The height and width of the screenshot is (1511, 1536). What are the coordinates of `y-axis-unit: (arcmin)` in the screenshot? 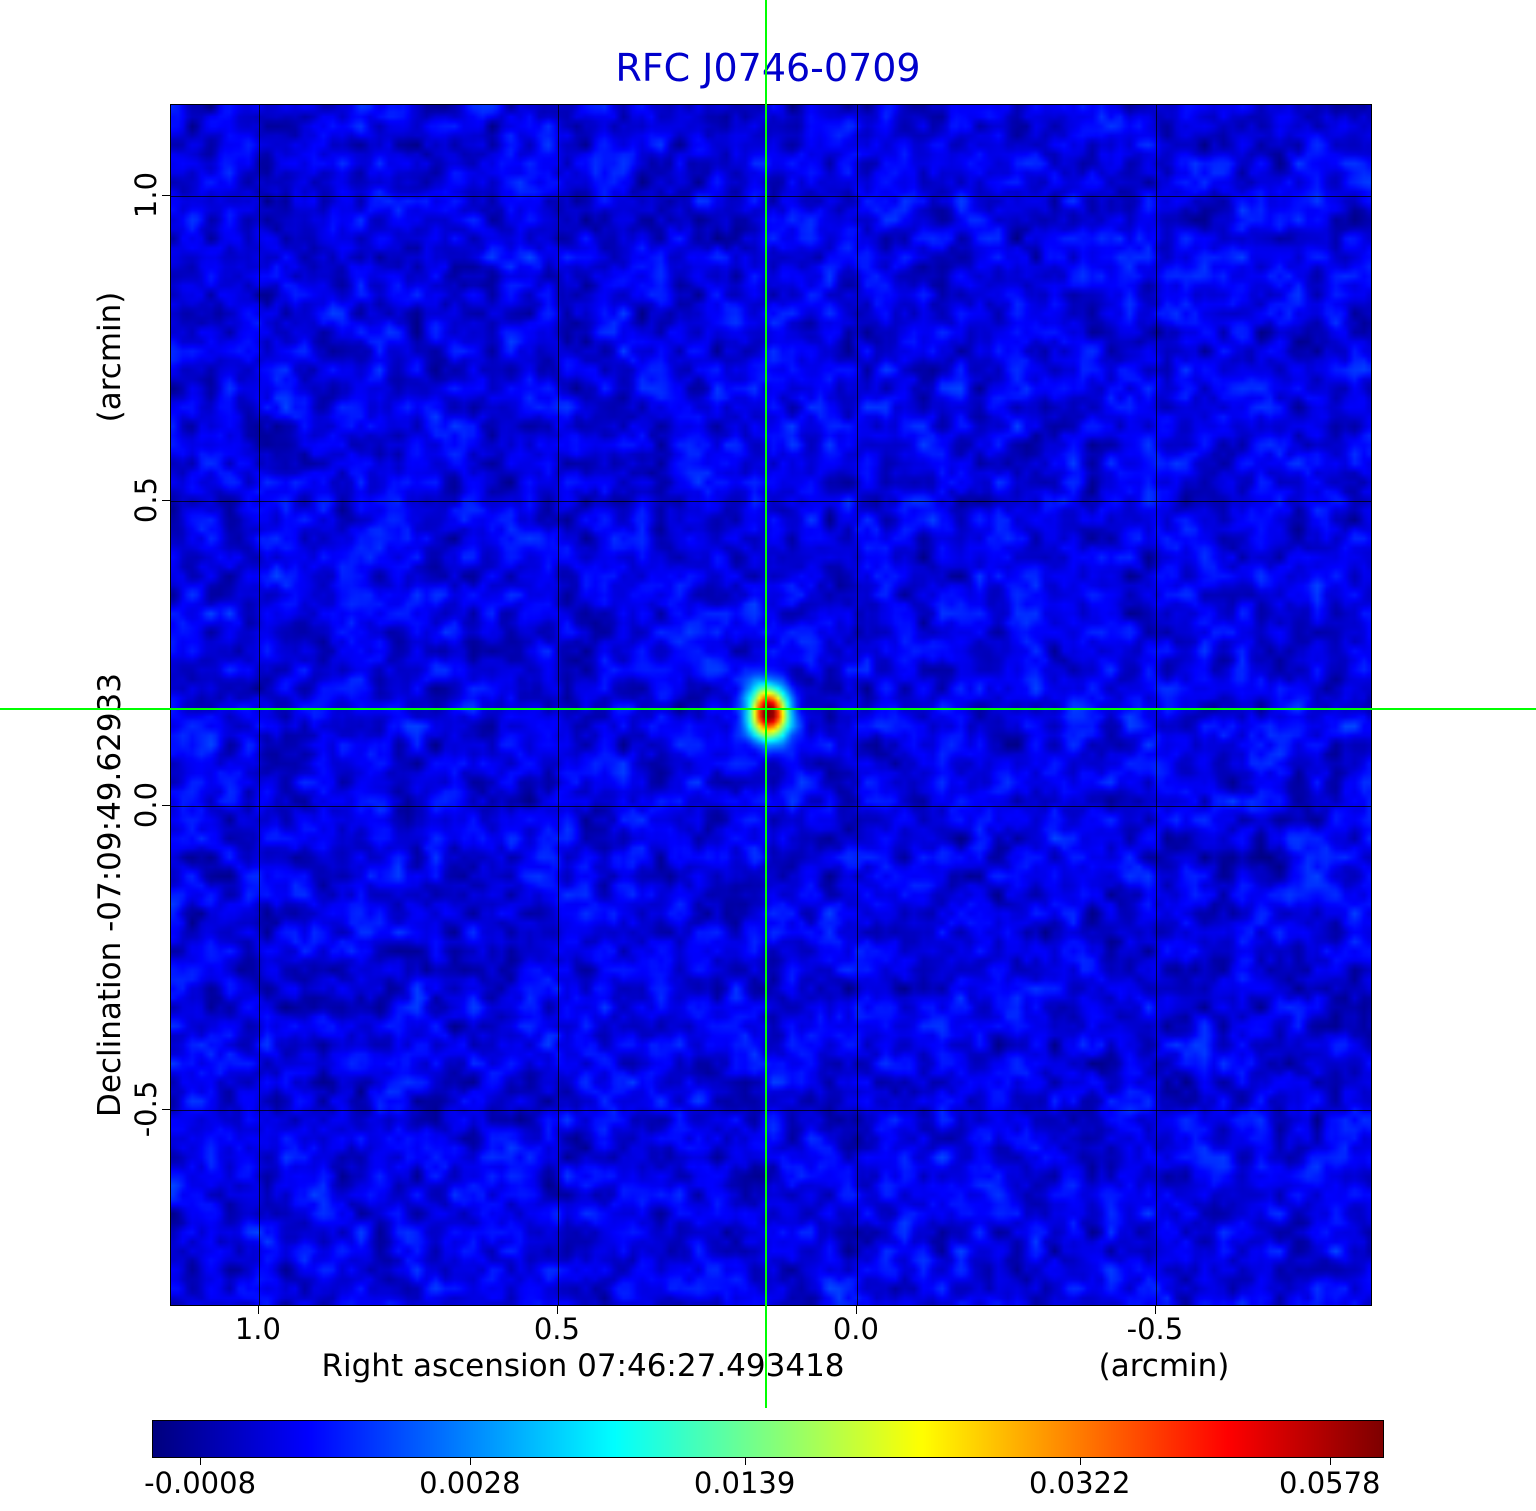 It's located at (110, 357).